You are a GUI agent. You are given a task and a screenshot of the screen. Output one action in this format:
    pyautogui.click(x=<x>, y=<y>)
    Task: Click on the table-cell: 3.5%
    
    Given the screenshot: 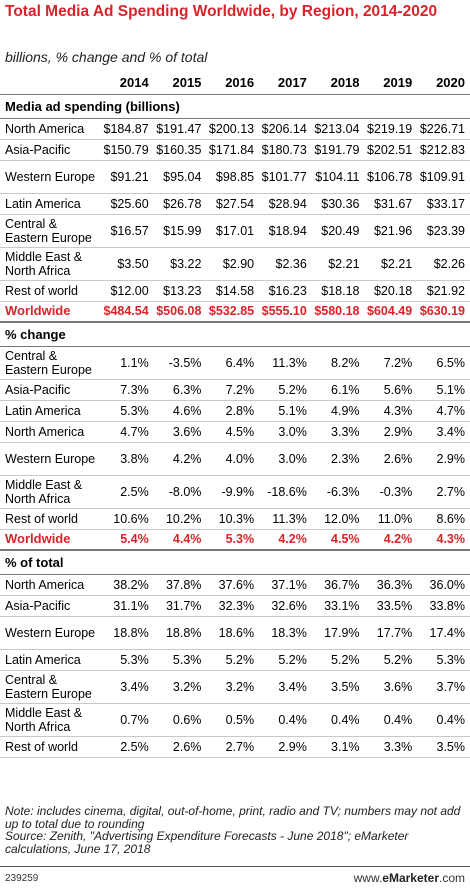 What is the action you would take?
    pyautogui.click(x=443, y=747)
    